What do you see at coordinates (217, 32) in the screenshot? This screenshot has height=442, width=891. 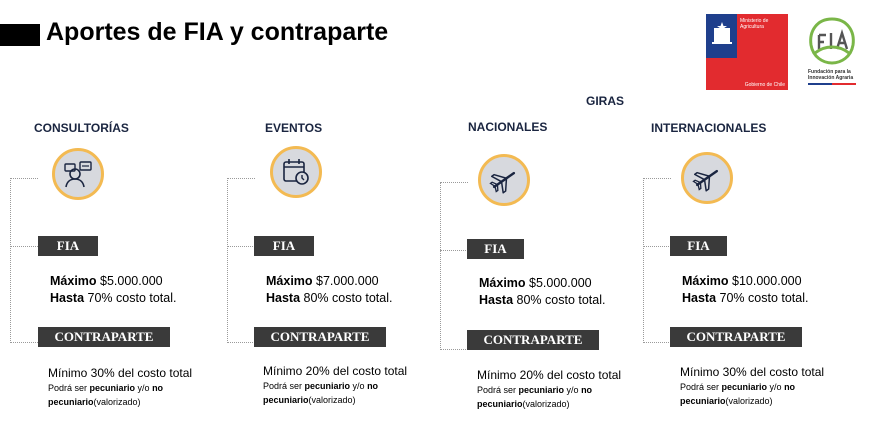 I see `page-title: Aportes de FIA y contraparte` at bounding box center [217, 32].